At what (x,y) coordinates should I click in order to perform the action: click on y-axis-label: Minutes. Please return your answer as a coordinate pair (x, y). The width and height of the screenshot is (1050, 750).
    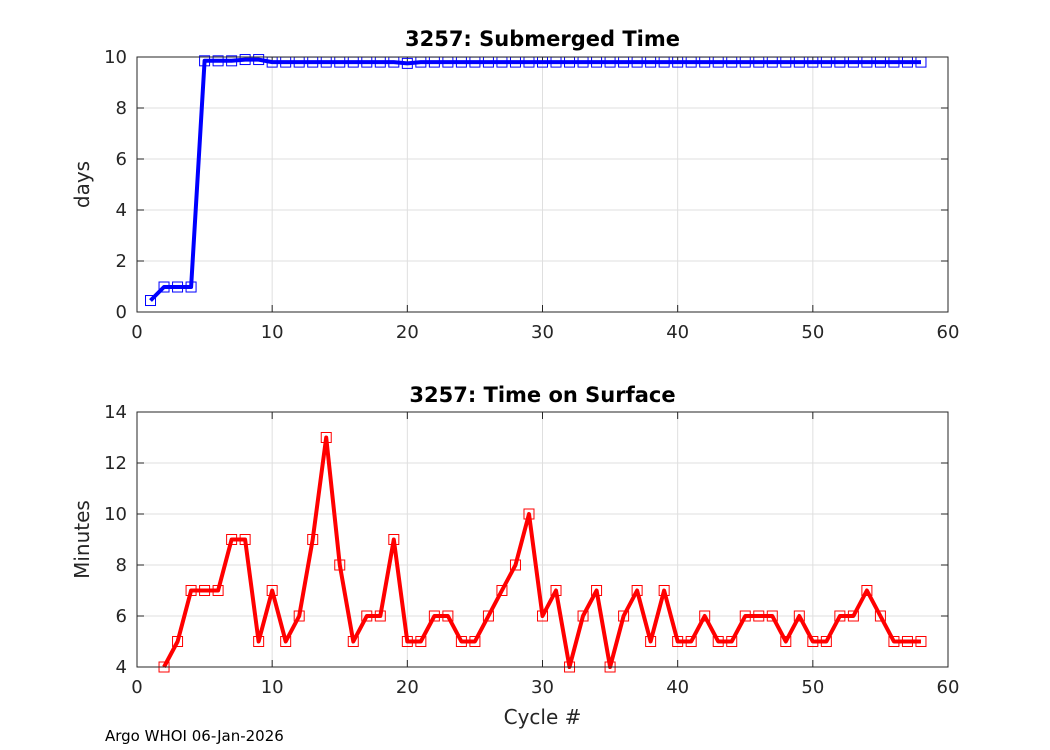
    Looking at the image, I should click on (82, 539).